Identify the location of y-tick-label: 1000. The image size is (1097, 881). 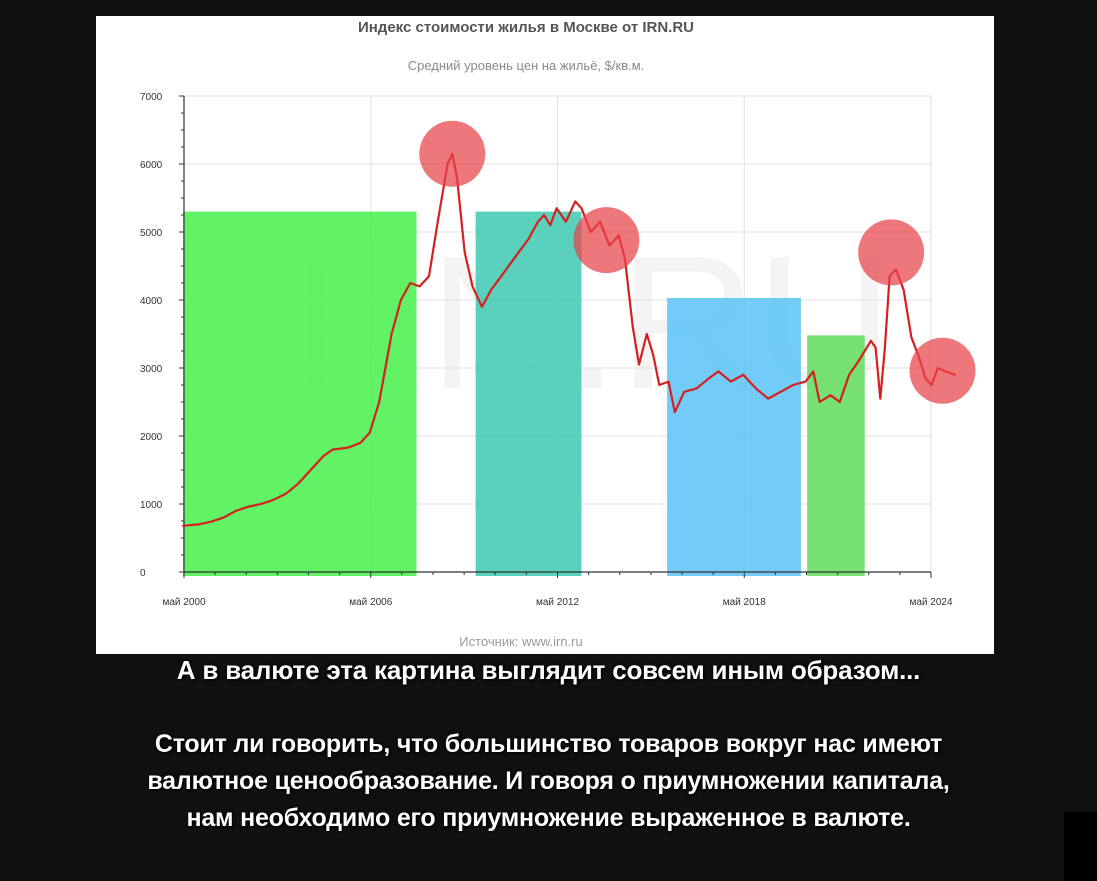
(151, 505).